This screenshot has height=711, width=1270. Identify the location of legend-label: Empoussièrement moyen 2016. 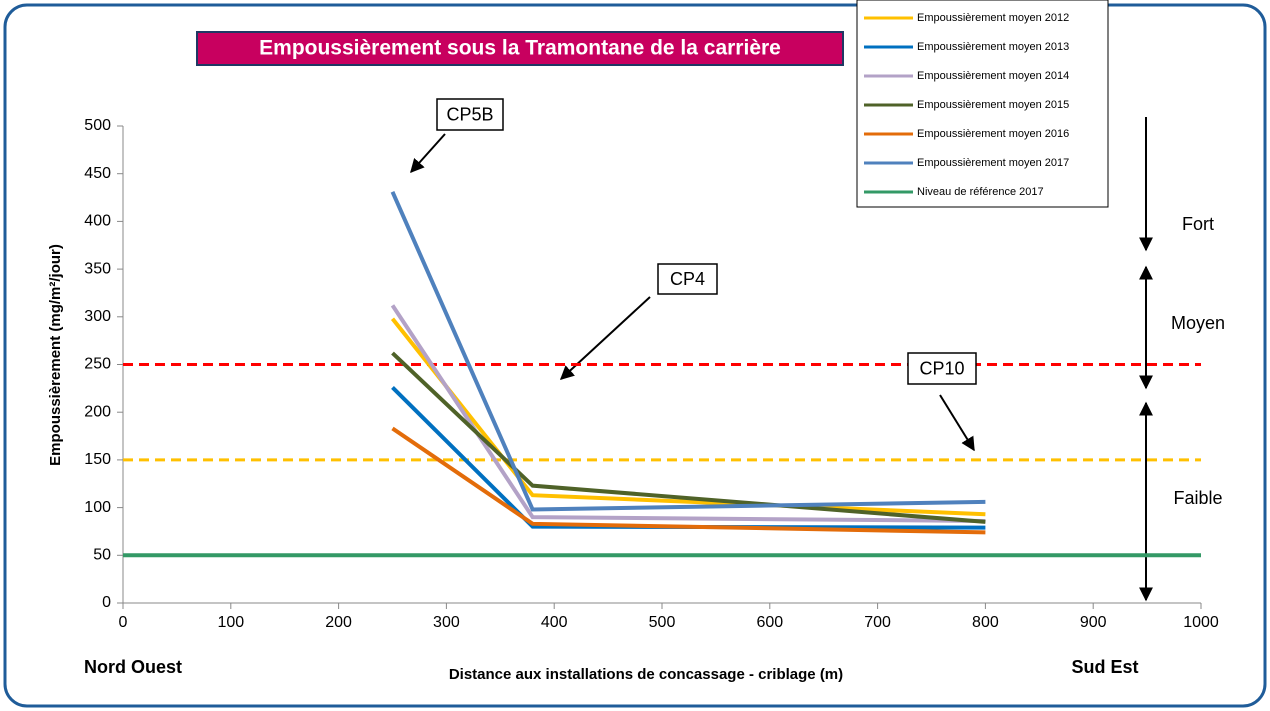
(993, 134).